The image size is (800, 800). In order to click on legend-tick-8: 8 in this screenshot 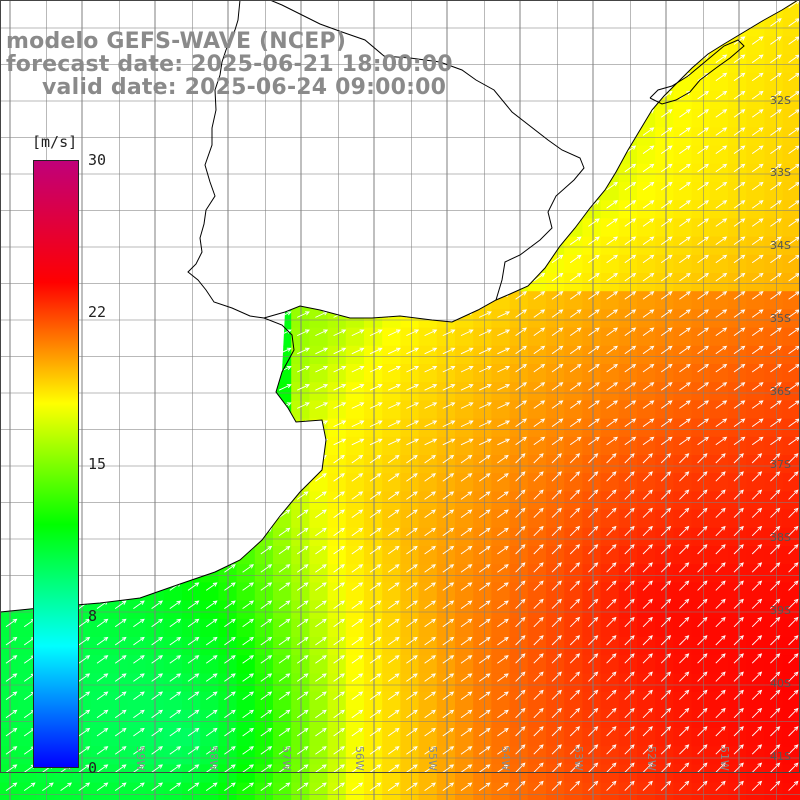, I will do `click(93, 616)`.